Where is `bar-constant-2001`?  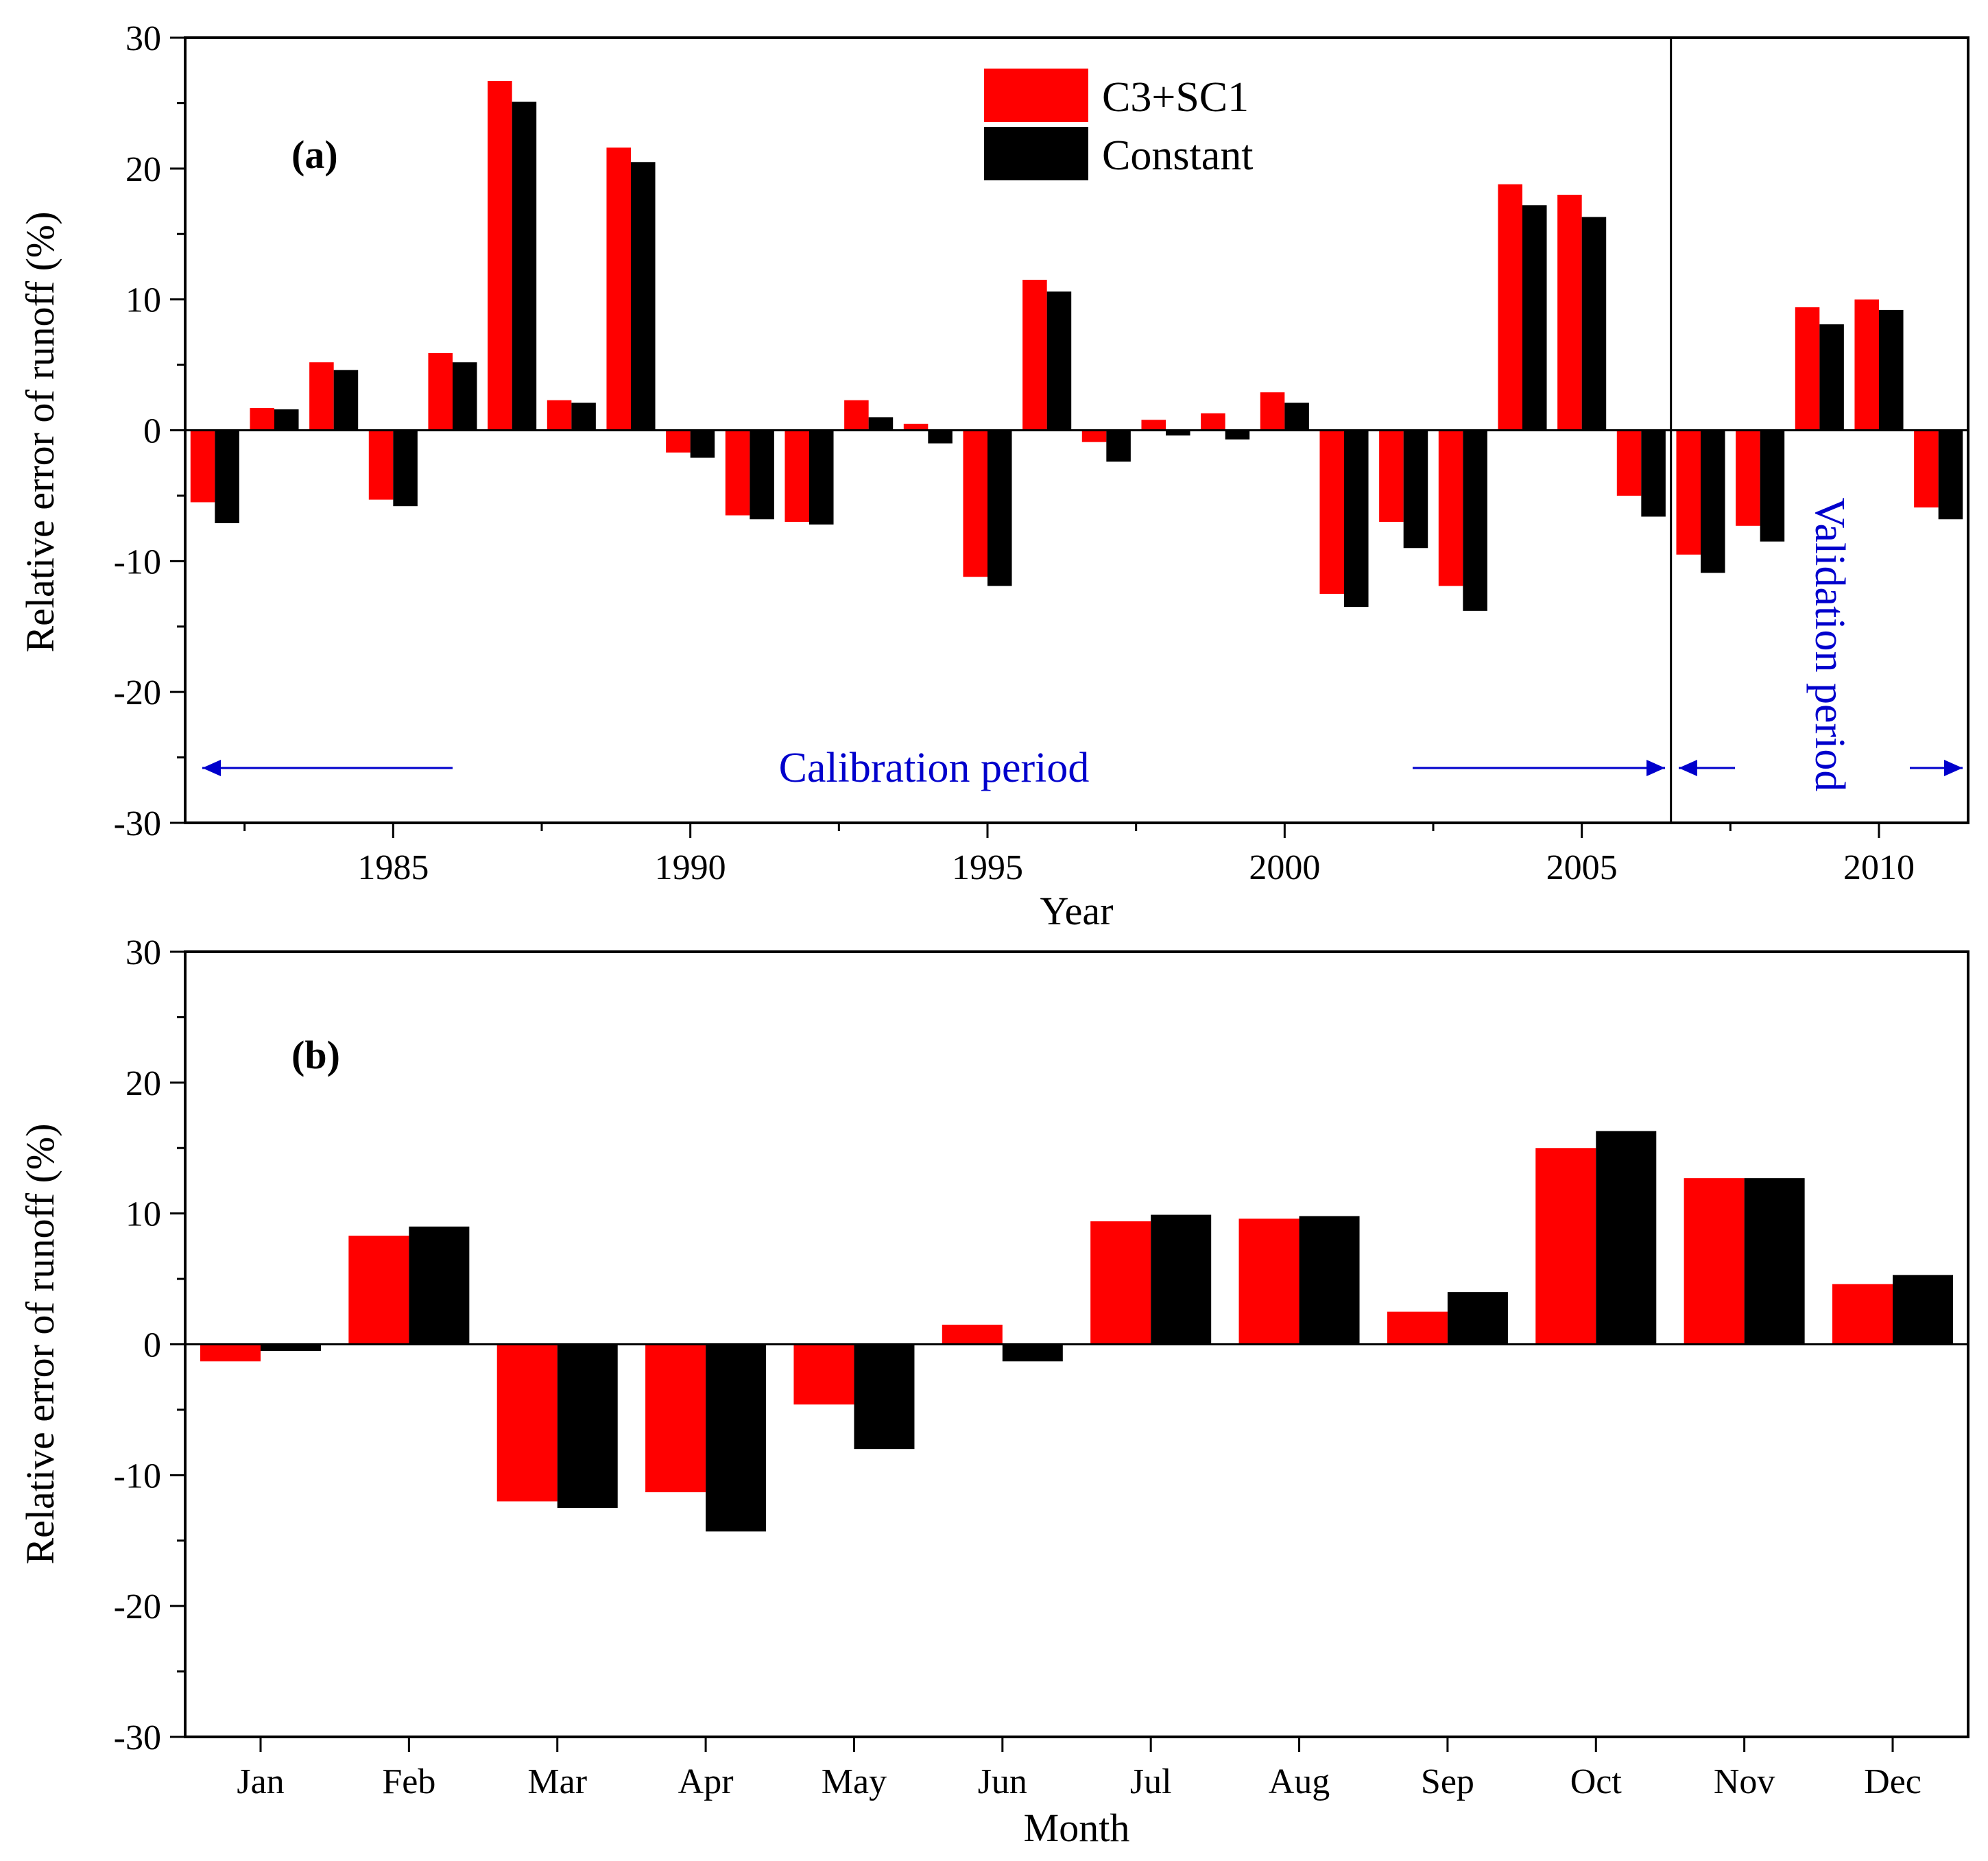
bar-constant-2001 is located at coordinates (1356, 519).